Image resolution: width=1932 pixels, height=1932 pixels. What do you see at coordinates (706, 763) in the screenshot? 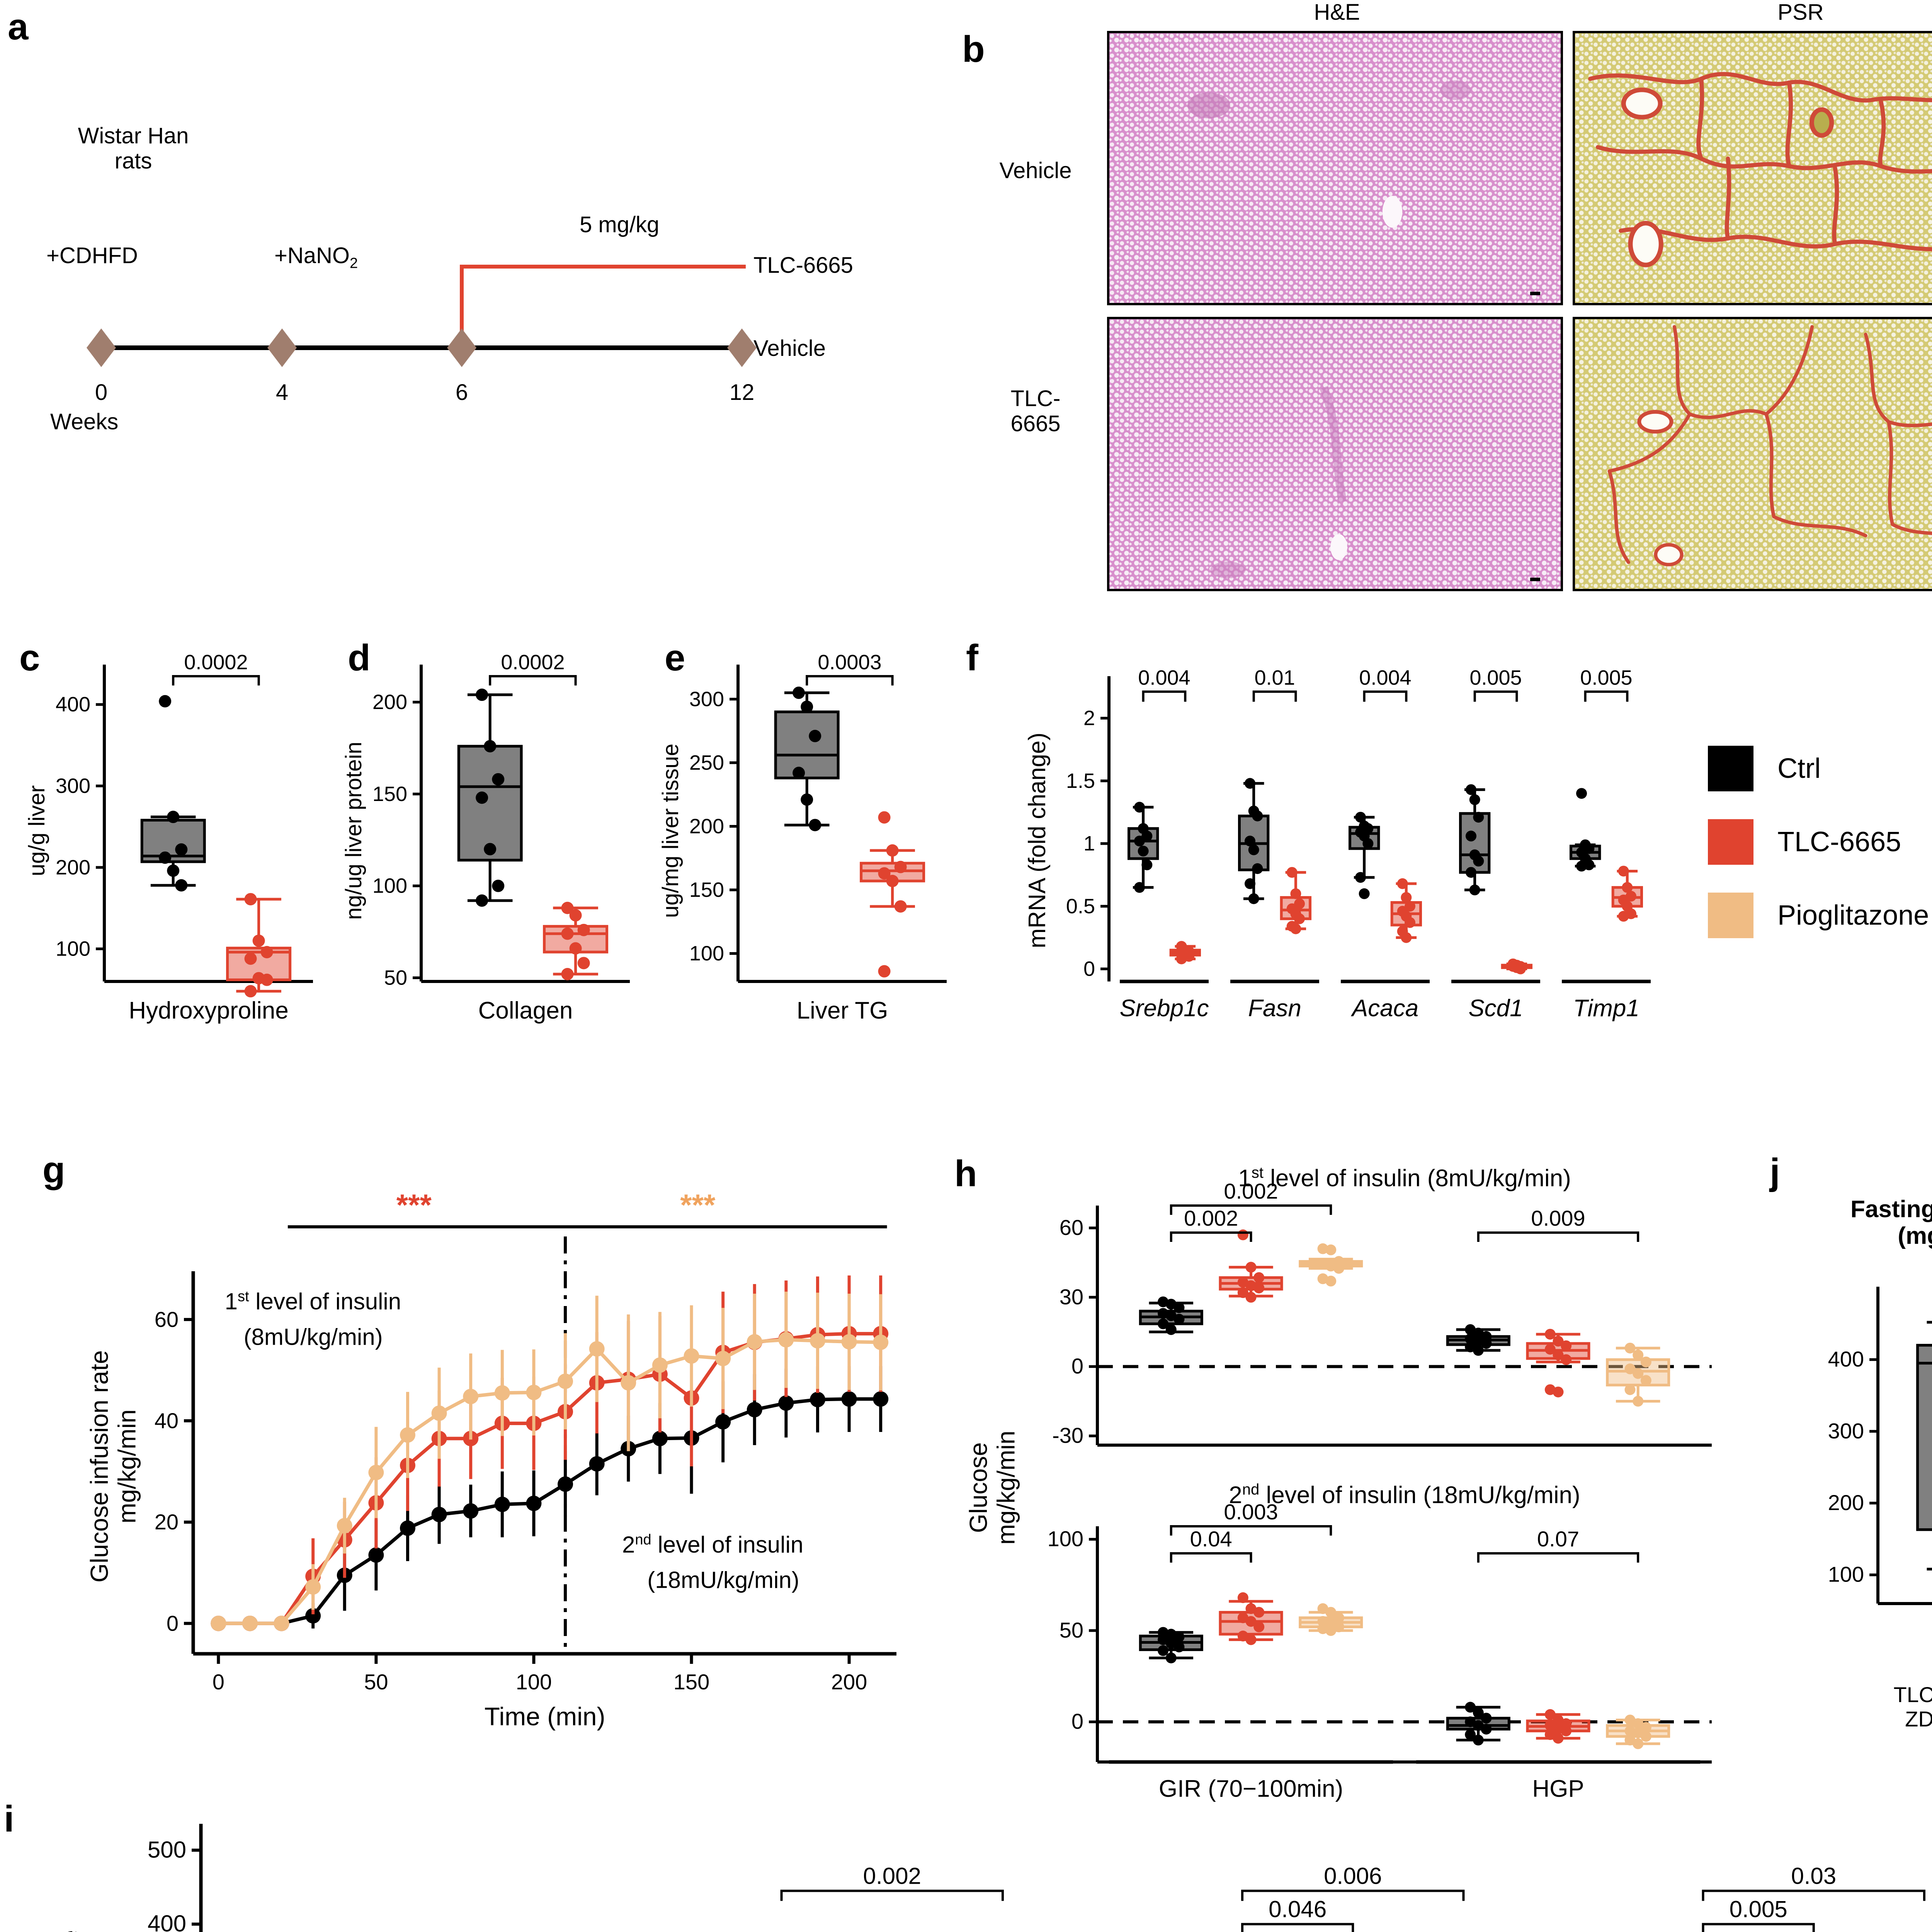
I see `svg-text: 250` at bounding box center [706, 763].